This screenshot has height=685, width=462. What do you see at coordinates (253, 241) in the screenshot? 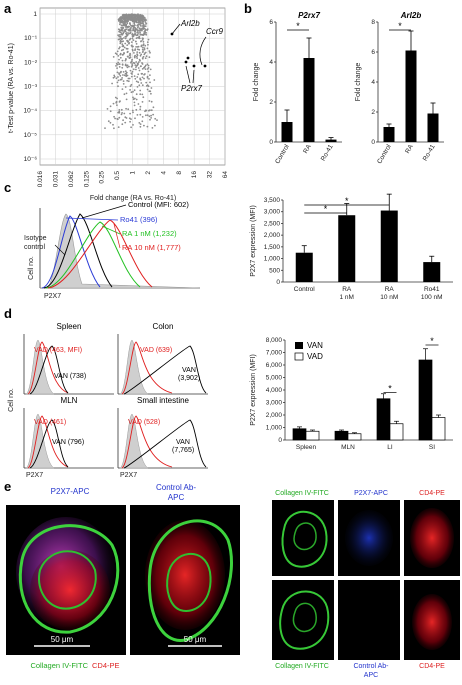
I see `bar-y-label: P2X7 expression (MFI)` at bounding box center [253, 241].